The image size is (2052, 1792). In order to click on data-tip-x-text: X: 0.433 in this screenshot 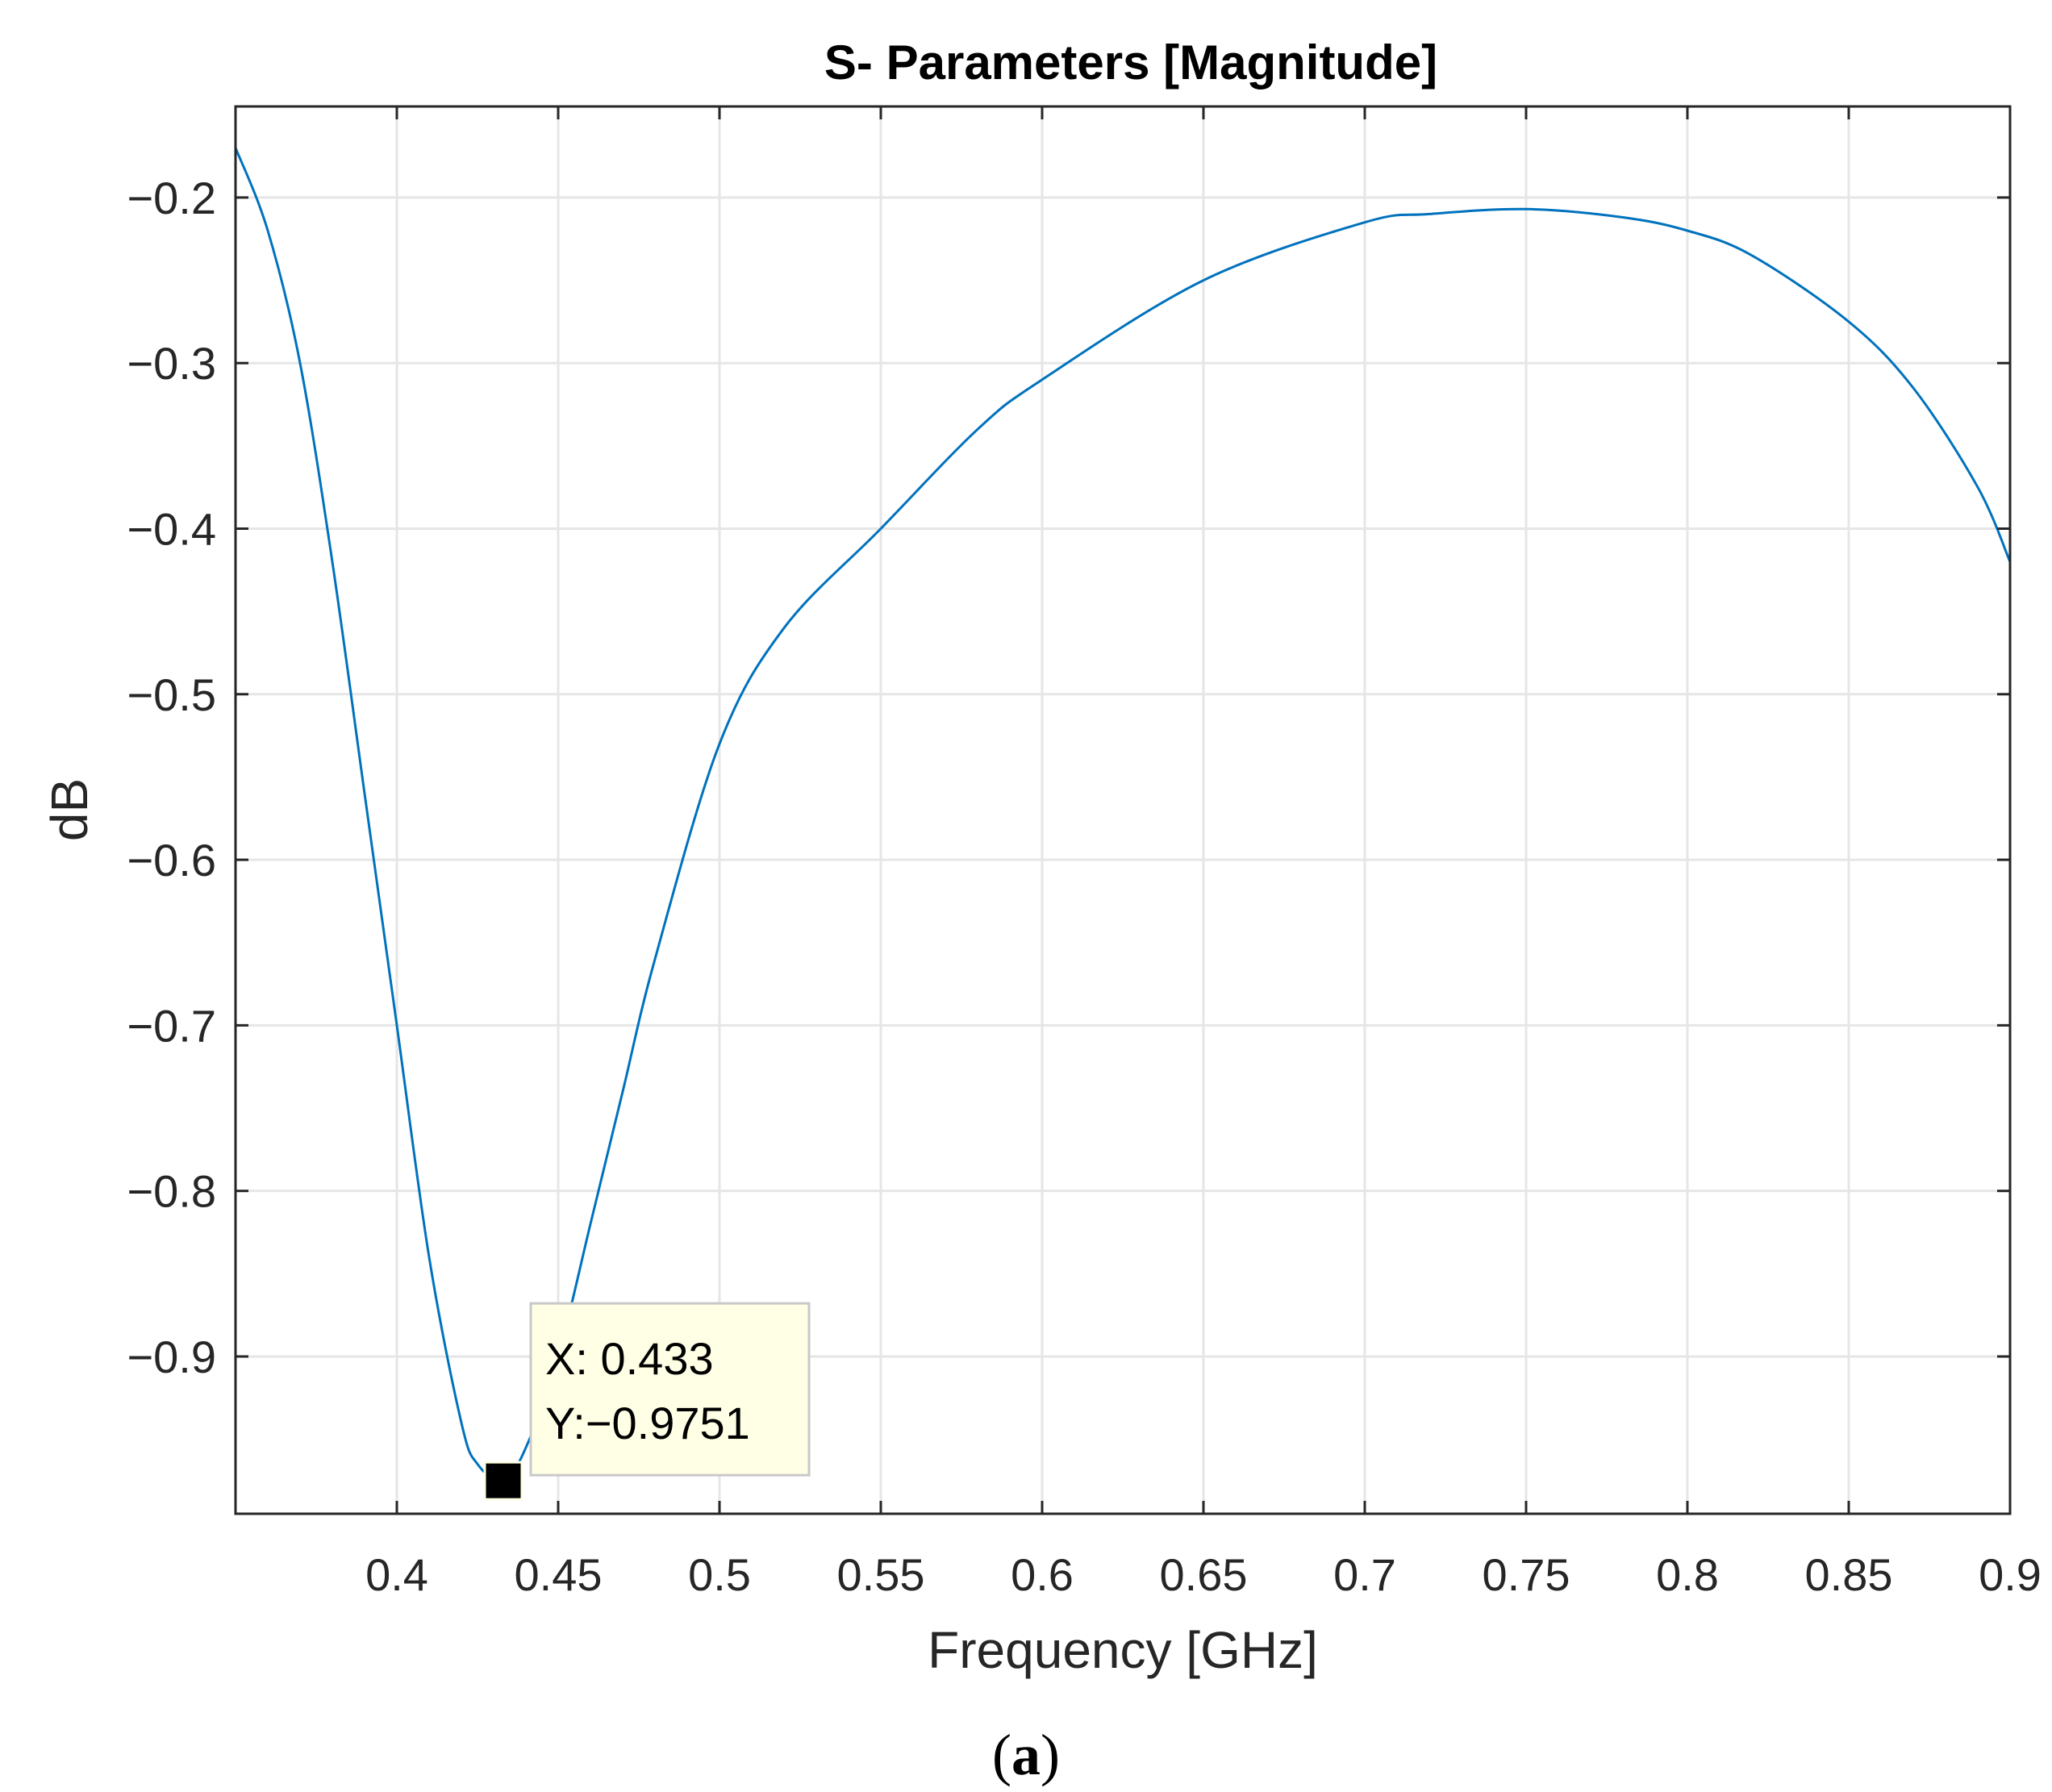, I will do `click(629, 1358)`.